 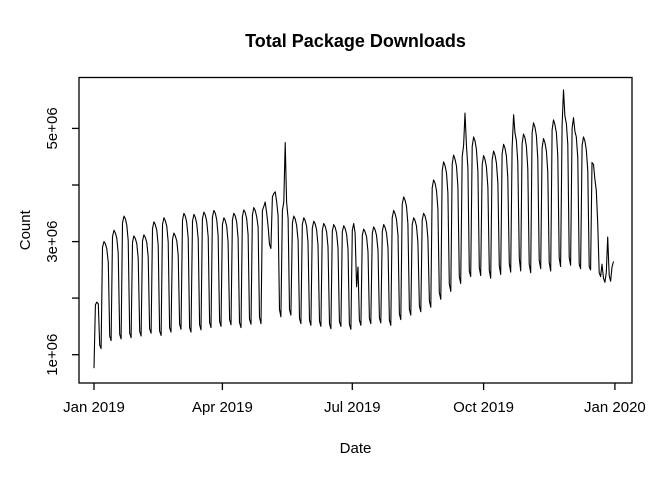 I want to click on x-axis: Jan 2019 Apr 2019 Jul 2019 Oct 2019 Jan 2020, so click(x=354, y=399).